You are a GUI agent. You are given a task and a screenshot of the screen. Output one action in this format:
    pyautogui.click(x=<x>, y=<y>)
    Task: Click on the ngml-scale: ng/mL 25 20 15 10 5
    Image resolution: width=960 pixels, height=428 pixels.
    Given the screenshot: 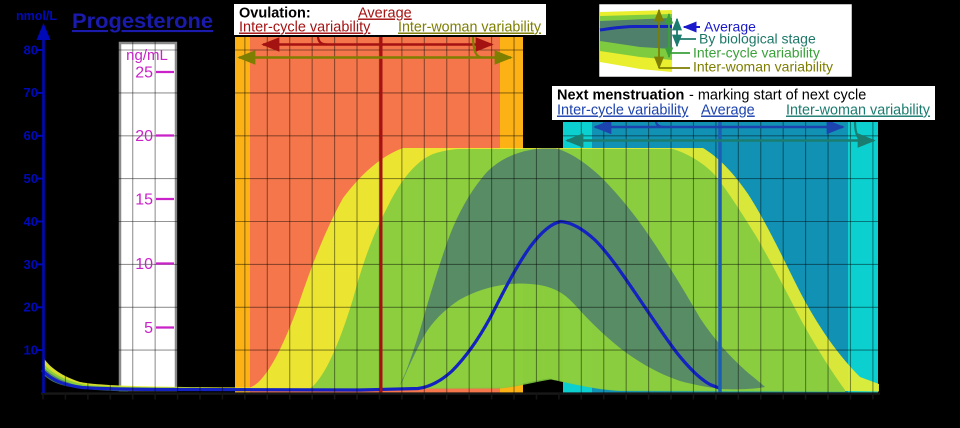 What is the action you would take?
    pyautogui.click(x=150, y=192)
    